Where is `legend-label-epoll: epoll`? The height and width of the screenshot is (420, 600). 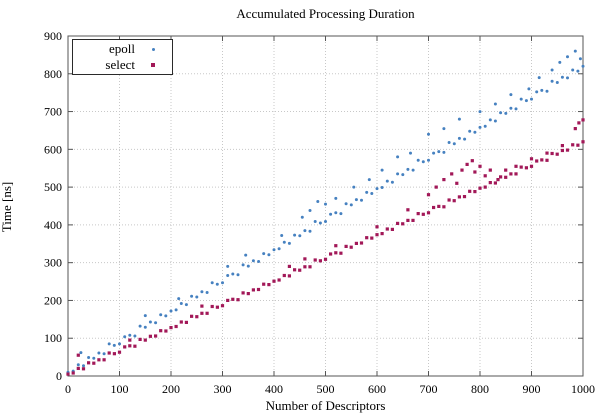
legend-label-epoll: epoll is located at coordinates (122, 48).